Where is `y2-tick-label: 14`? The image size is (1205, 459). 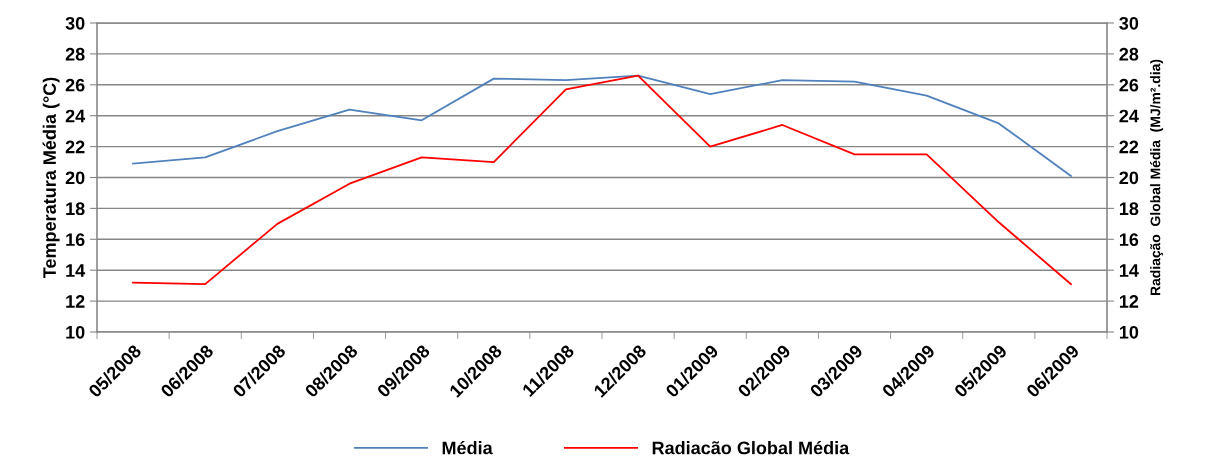
y2-tick-label: 14 is located at coordinates (1129, 270).